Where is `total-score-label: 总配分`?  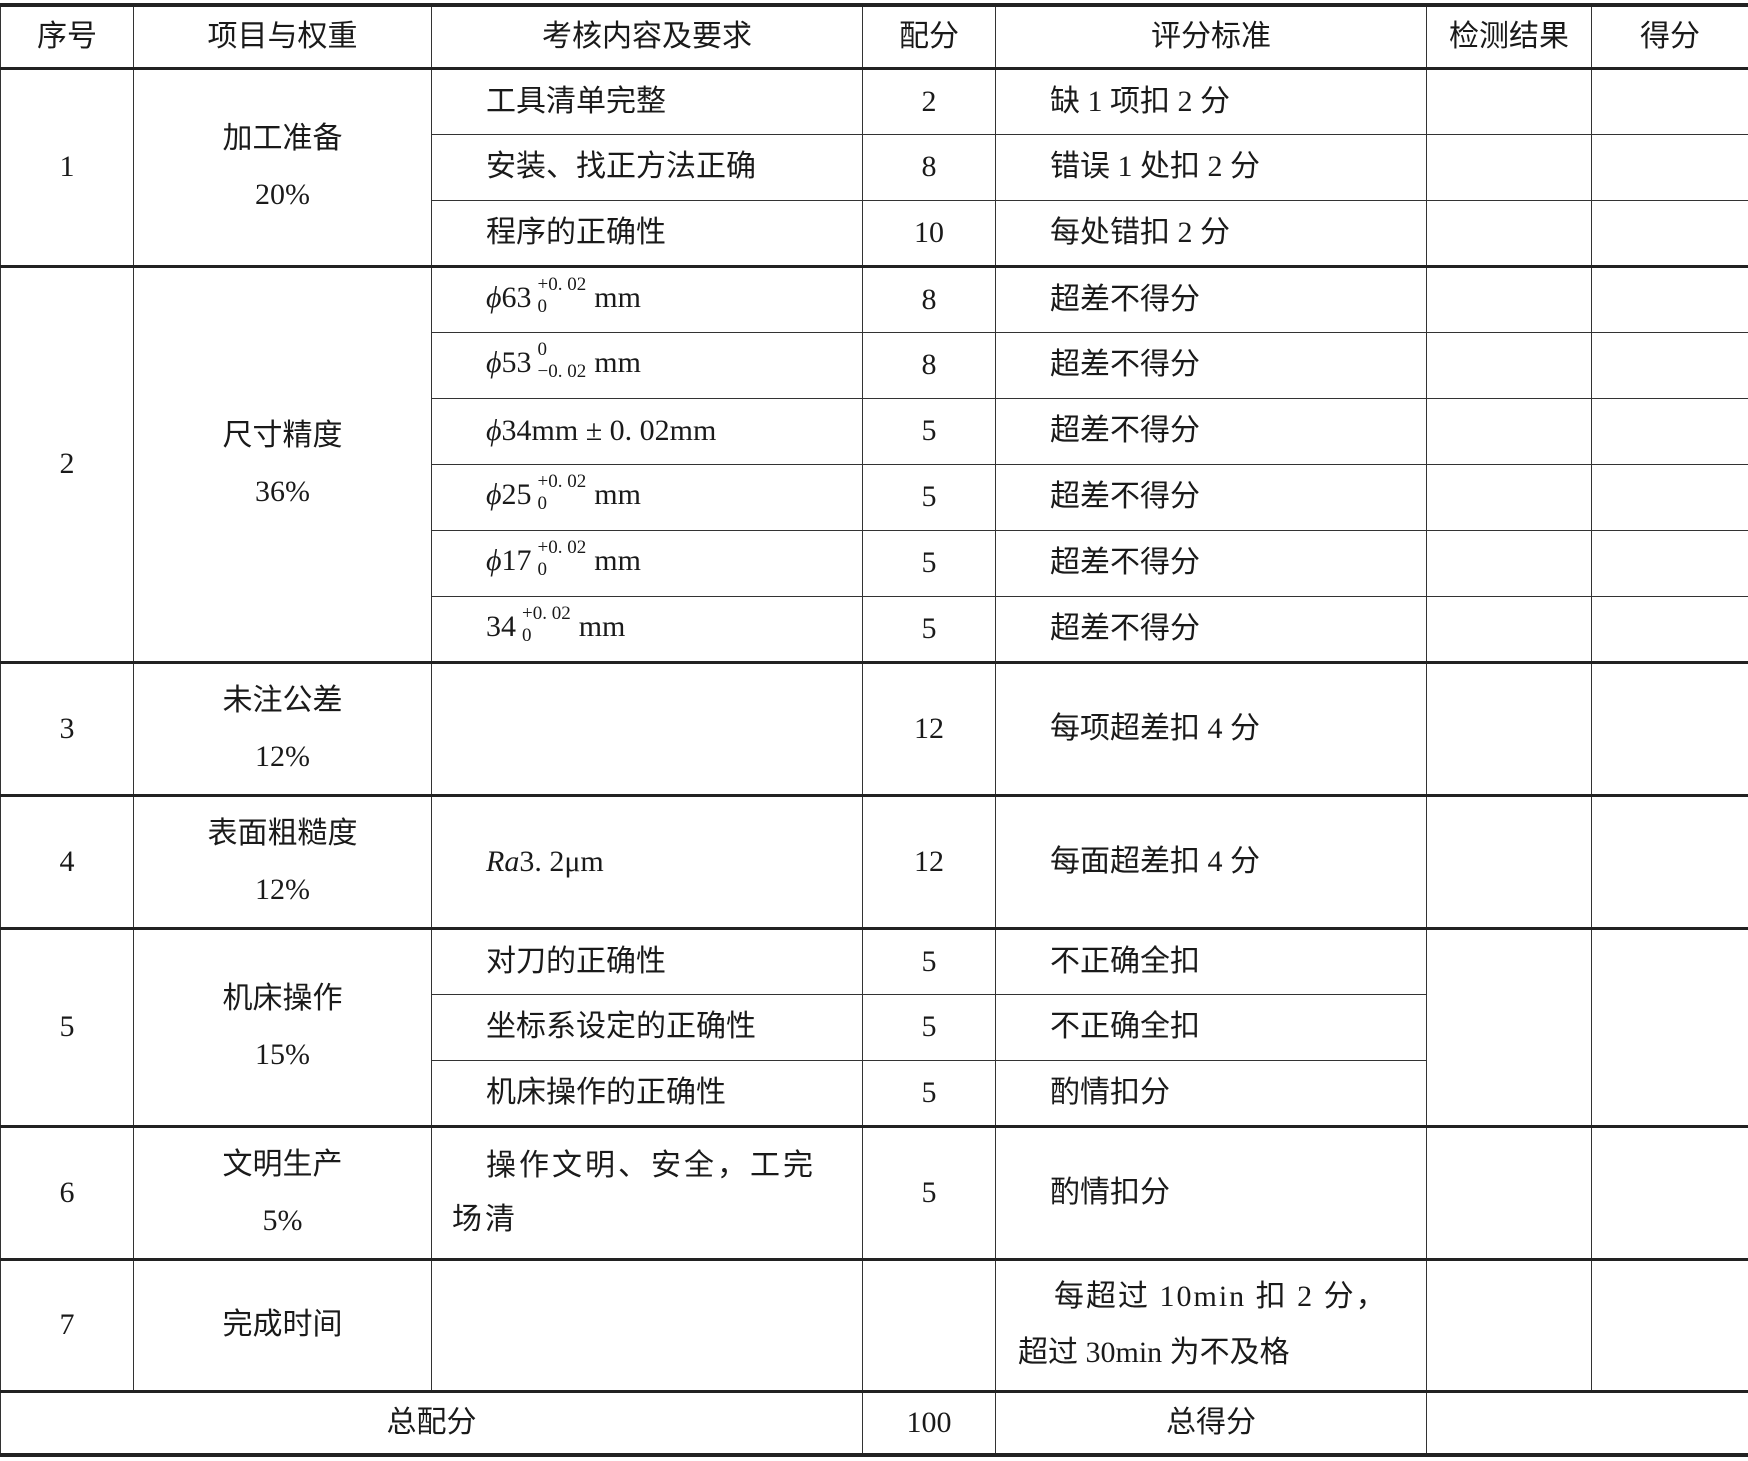
total-score-label: 总配分 is located at coordinates (431, 1422).